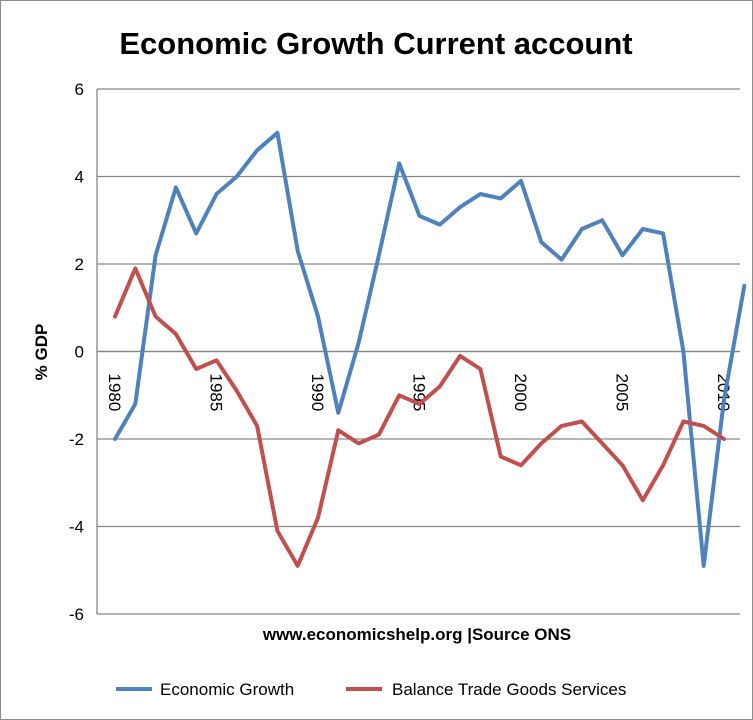 This screenshot has height=720, width=753. Describe the element at coordinates (79, 352) in the screenshot. I see `y-tick-label: 0` at that location.